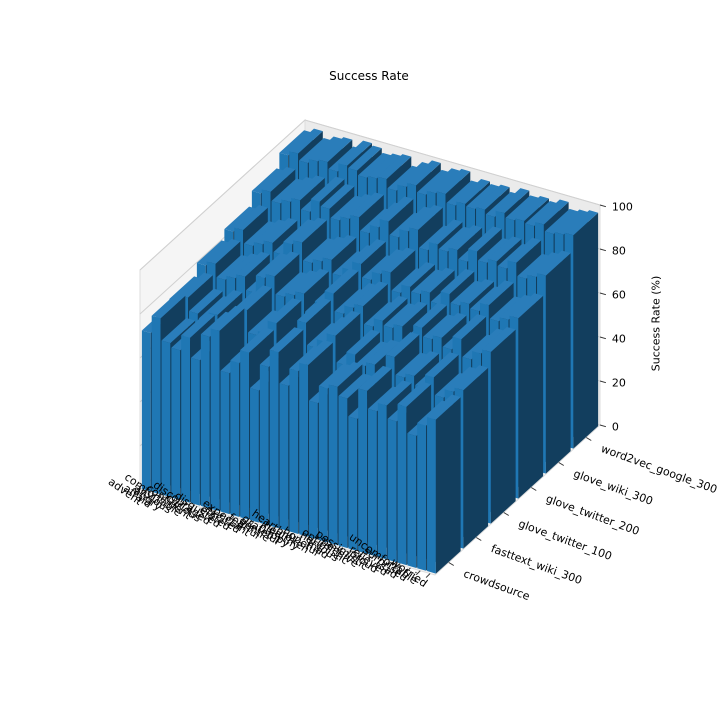  I want to click on z-tick-label: 40, so click(619, 339).